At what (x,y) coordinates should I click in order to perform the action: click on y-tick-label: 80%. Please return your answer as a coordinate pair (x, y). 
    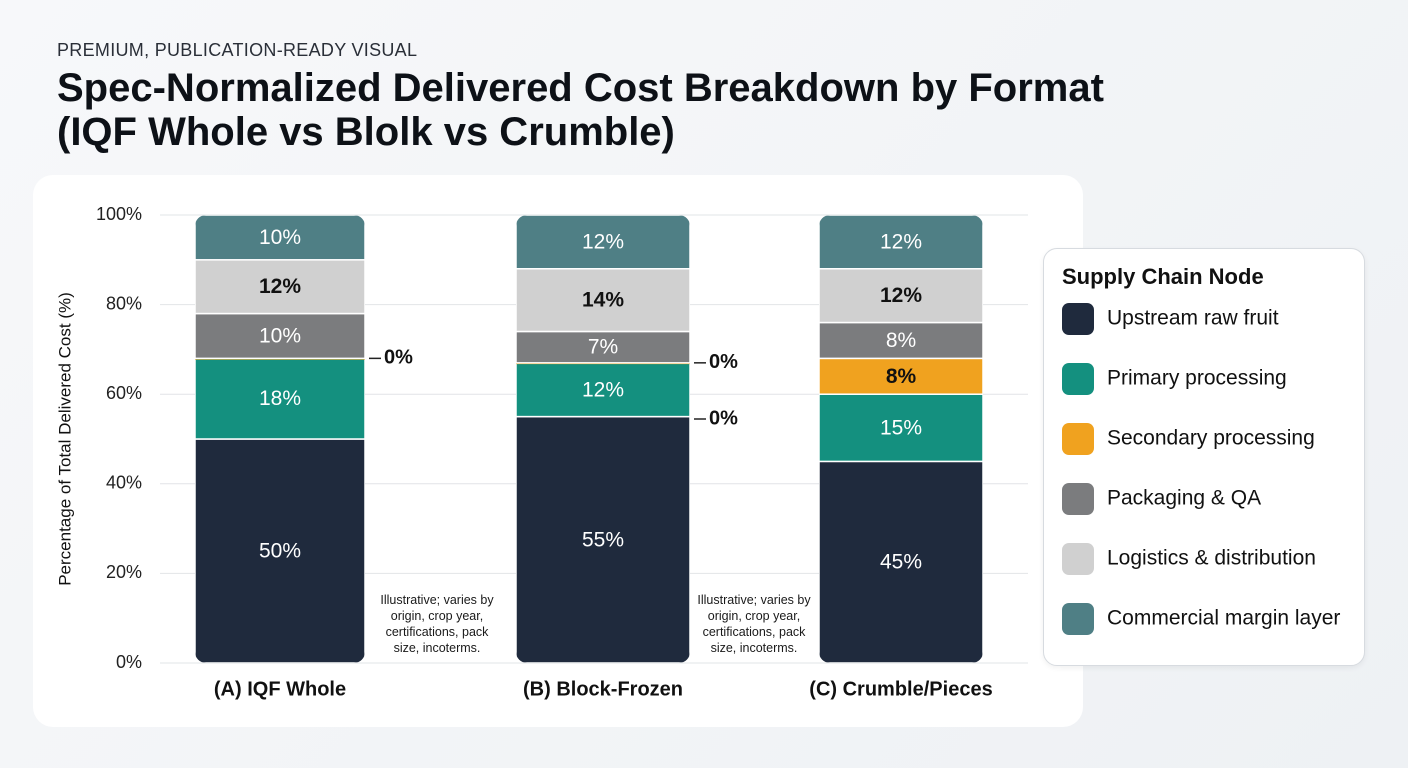
    Looking at the image, I should click on (124, 303).